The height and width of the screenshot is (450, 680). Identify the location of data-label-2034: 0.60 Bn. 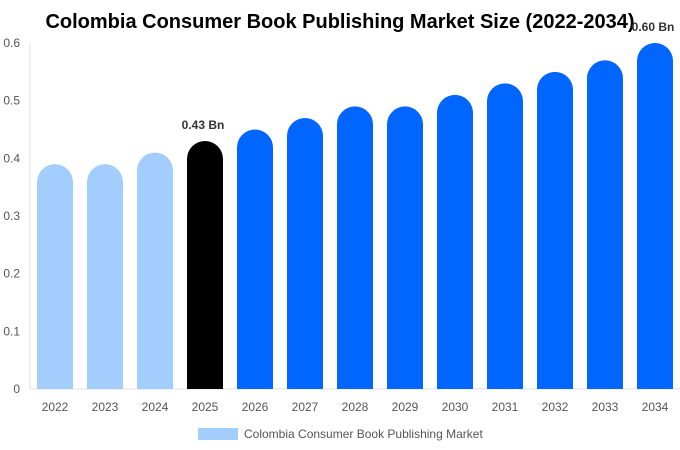
(653, 27).